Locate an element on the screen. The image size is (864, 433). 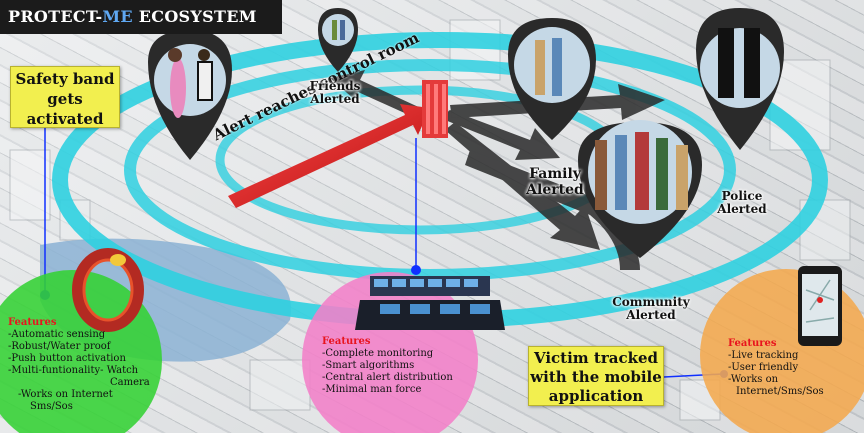
pin-family is located at coordinates (640, 189).